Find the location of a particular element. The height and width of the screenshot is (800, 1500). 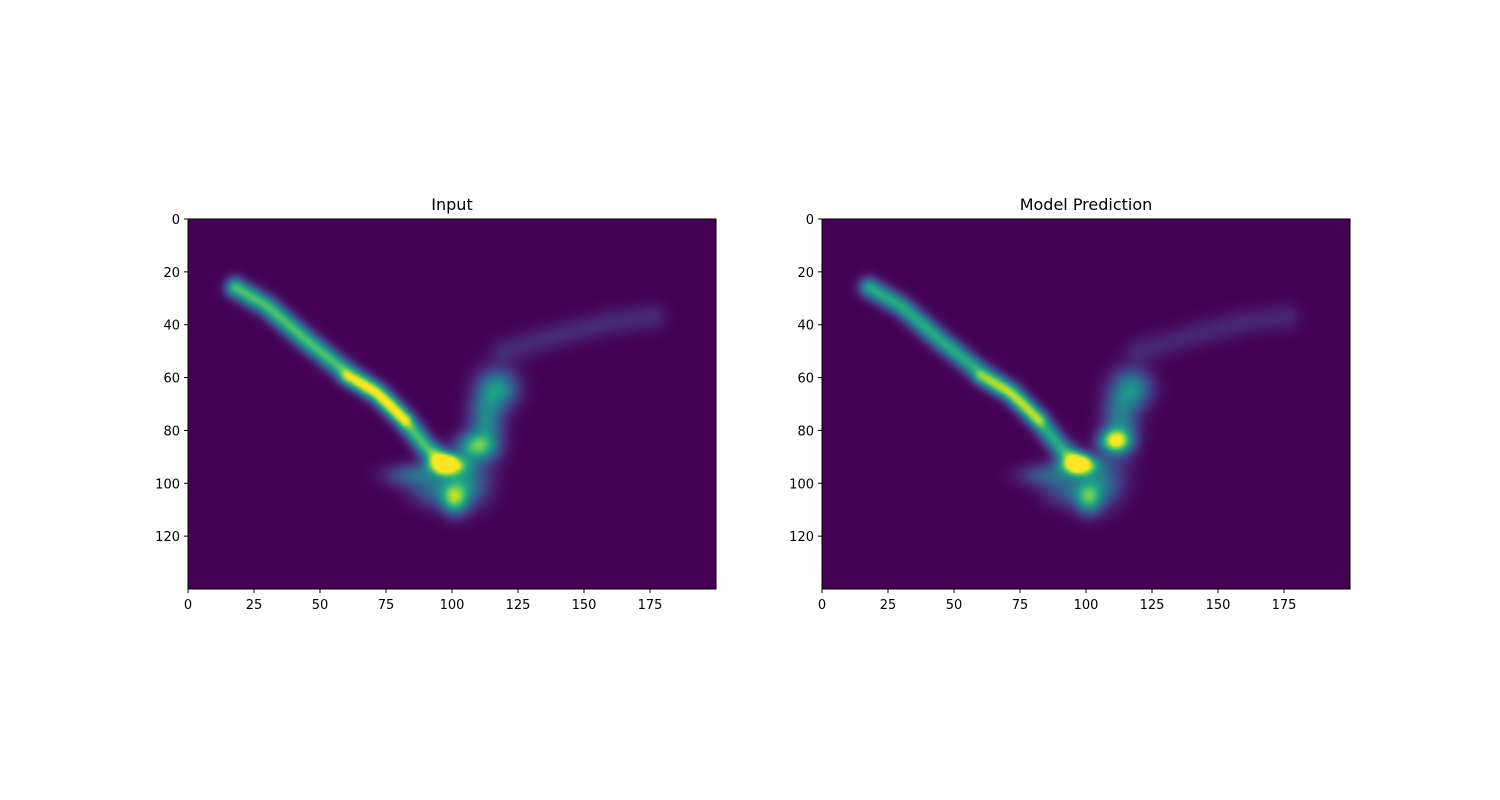

panel-title: Model Prediction is located at coordinates (1086, 204).